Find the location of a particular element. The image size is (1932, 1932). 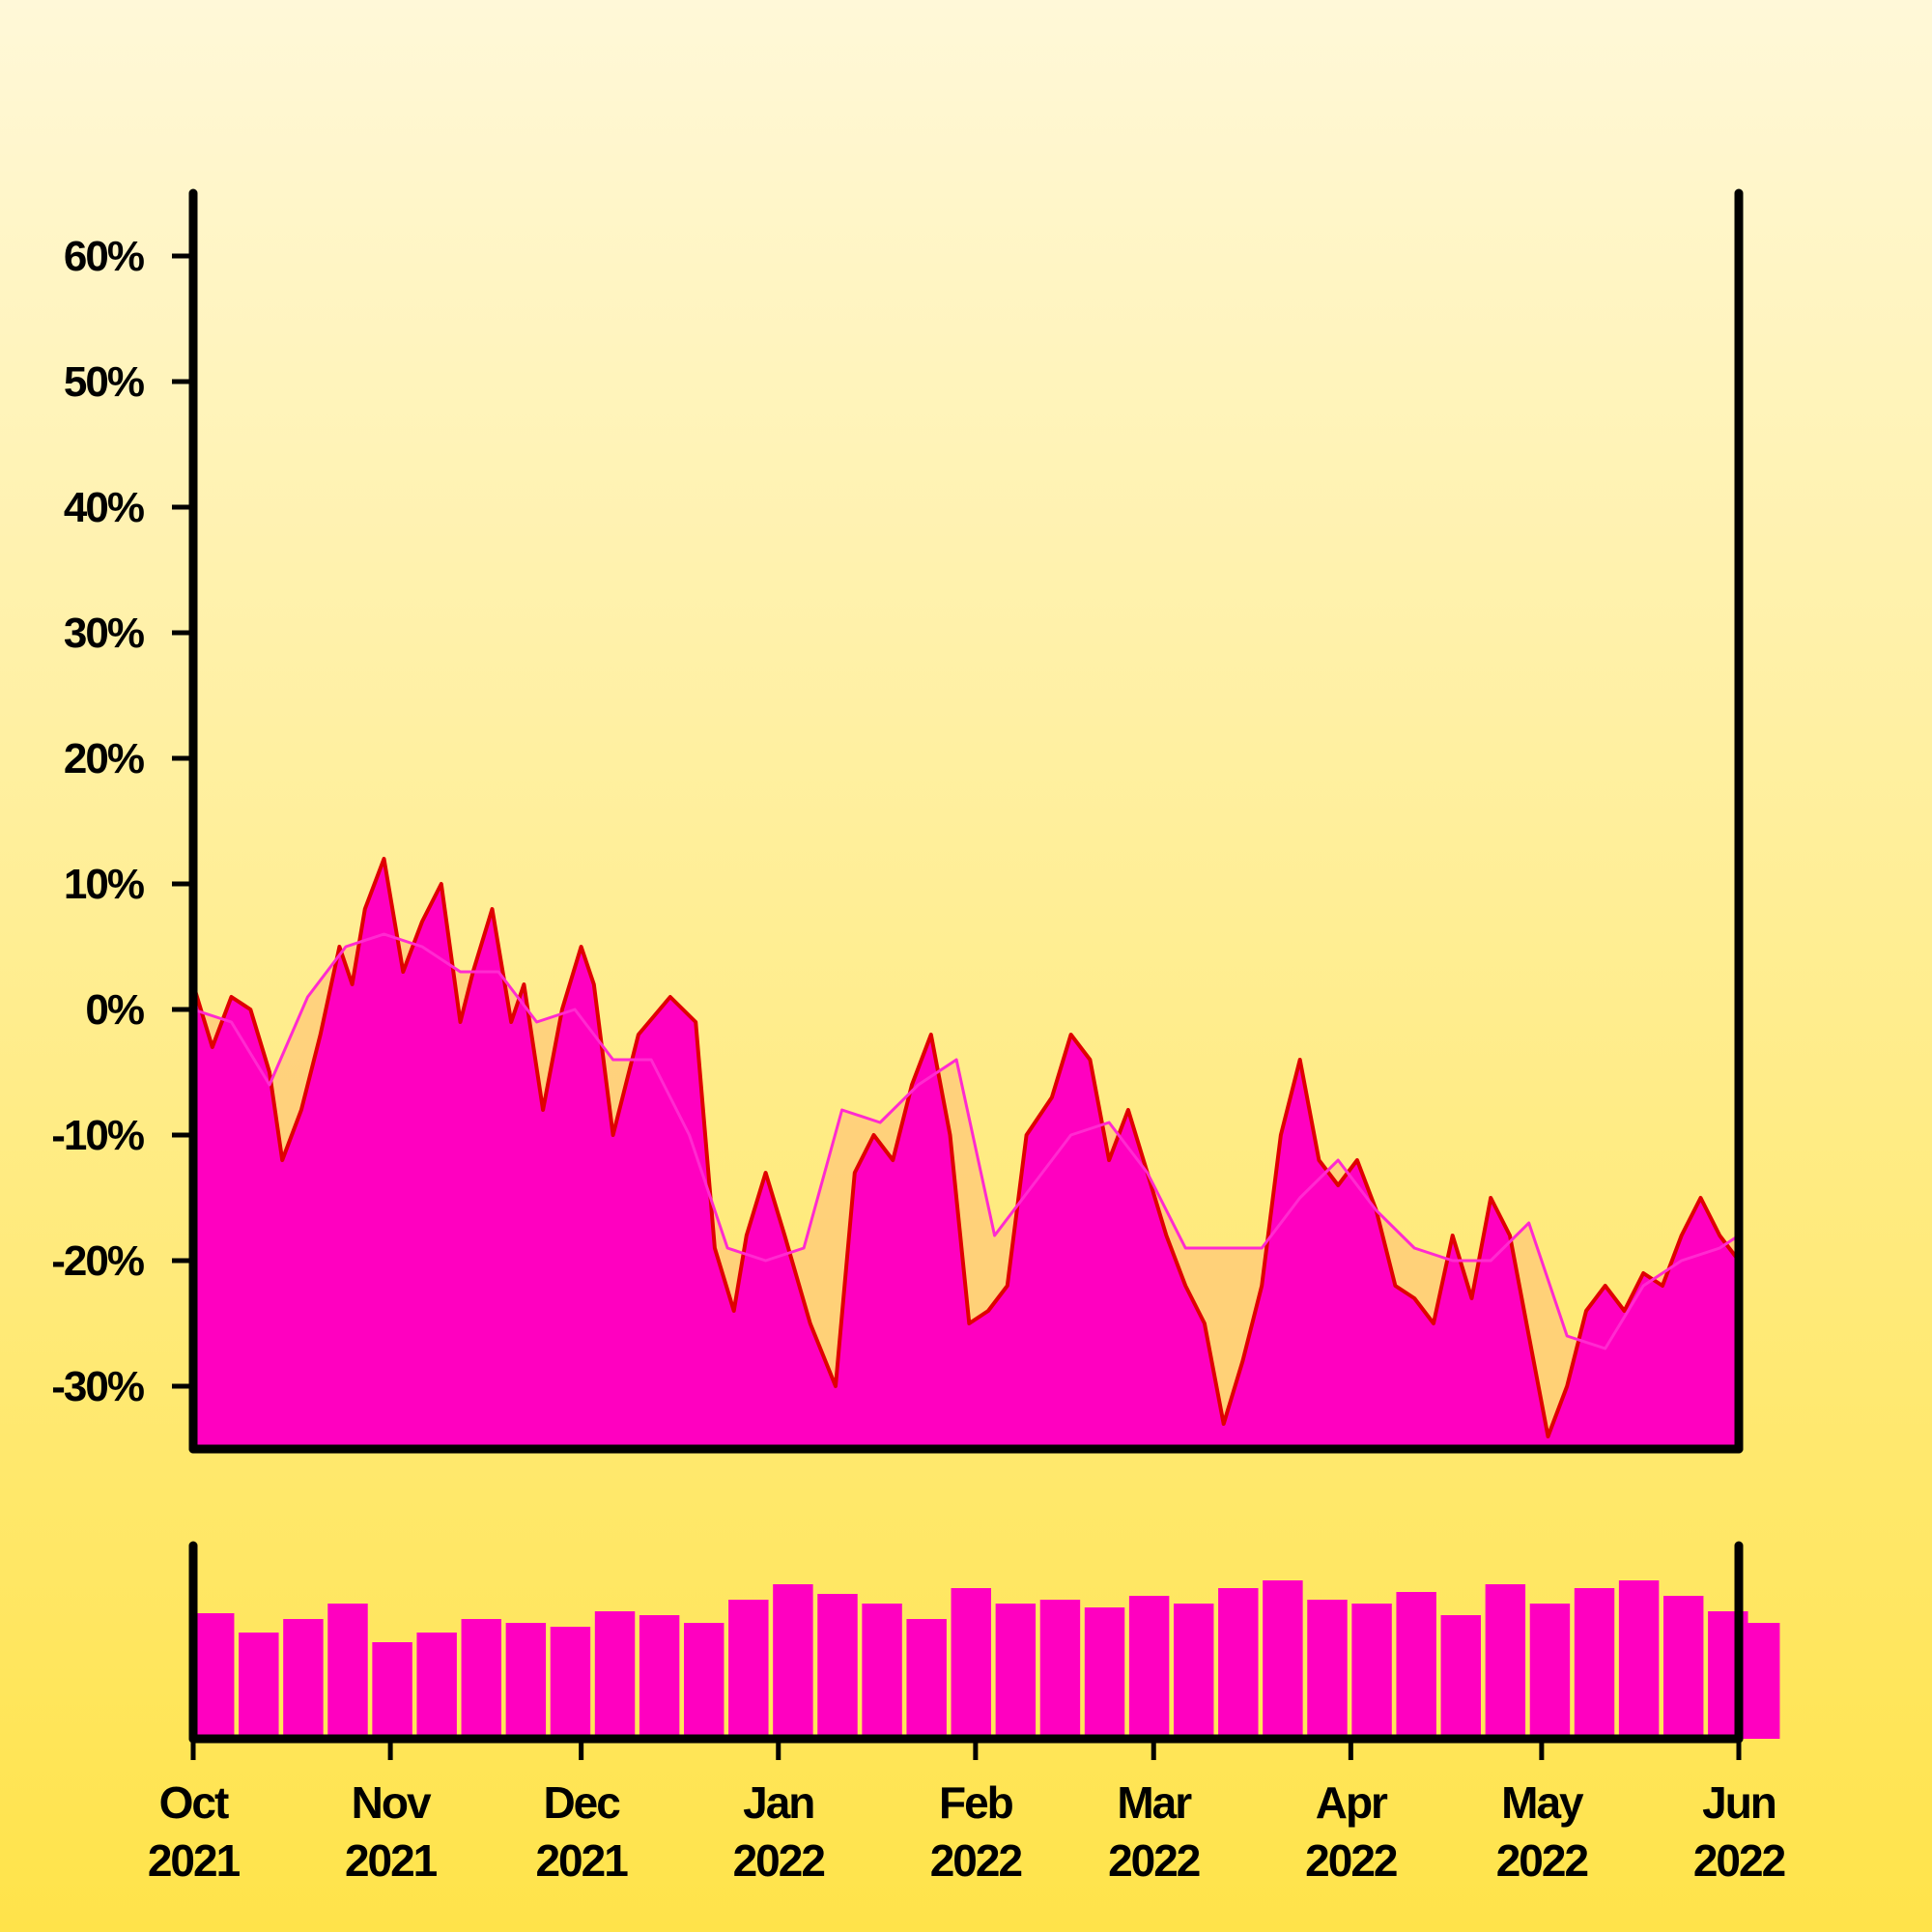

y-tick-label: -30% is located at coordinates (97, 1386).